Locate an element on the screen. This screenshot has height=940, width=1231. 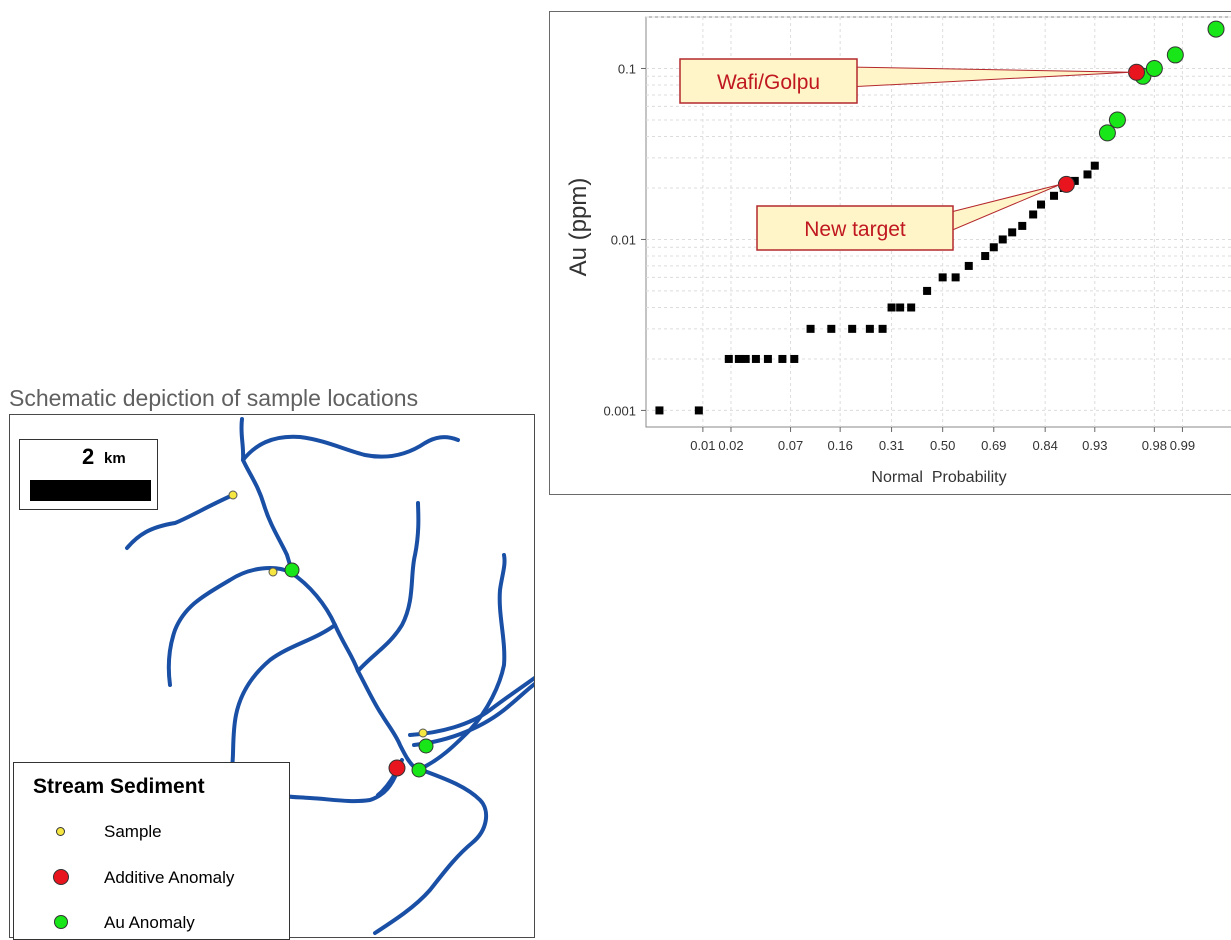
legend-item-au-anomaly: Au Anomaly is located at coordinates (149, 923).